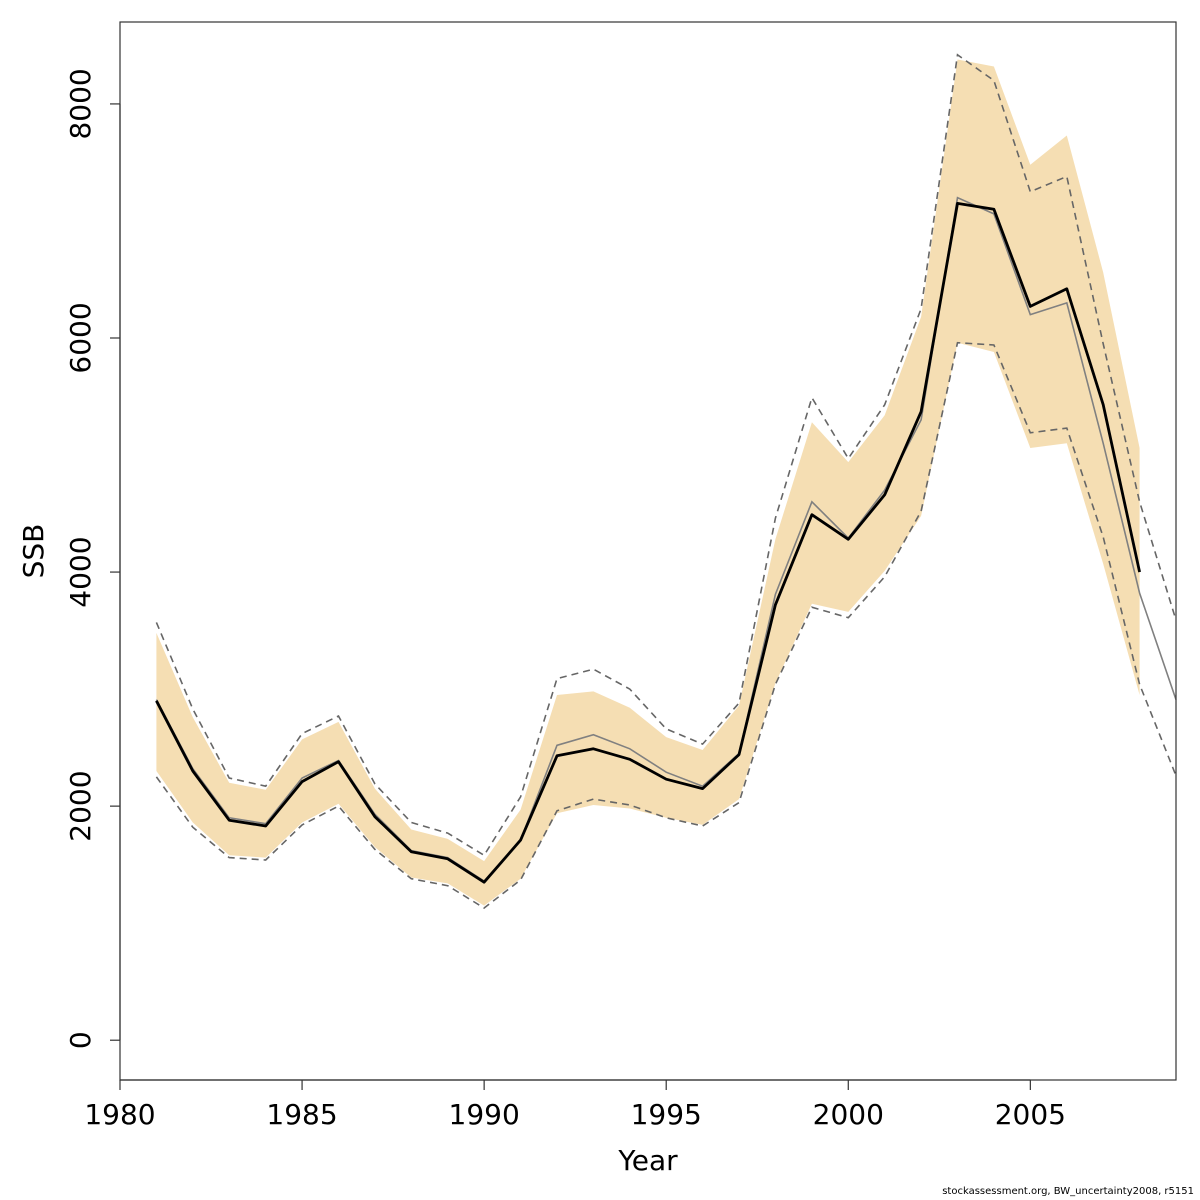  Describe the element at coordinates (80, 1040) in the screenshot. I see `y-tick-label: 0` at that location.